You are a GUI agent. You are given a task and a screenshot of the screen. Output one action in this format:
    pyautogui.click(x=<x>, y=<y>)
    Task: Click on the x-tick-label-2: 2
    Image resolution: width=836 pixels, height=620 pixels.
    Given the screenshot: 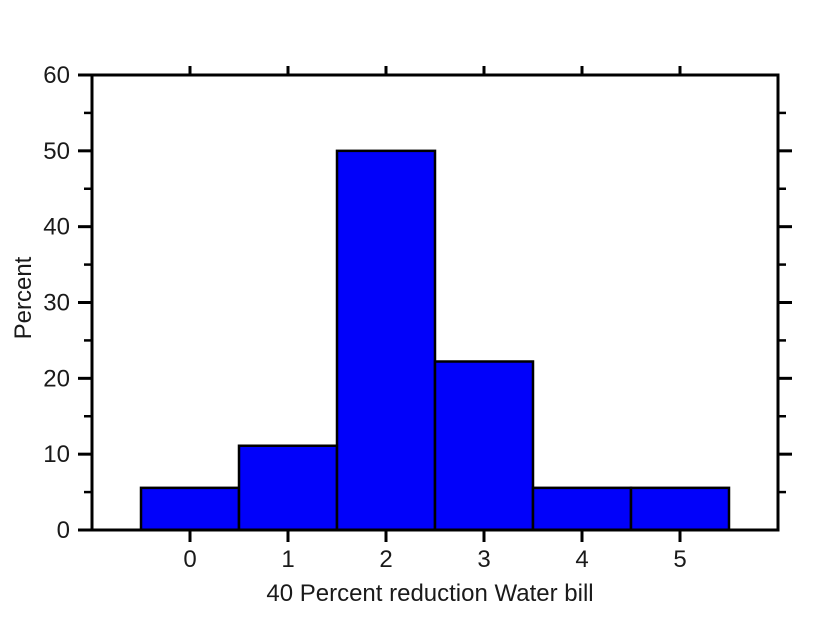 What is the action you would take?
    pyautogui.click(x=385, y=559)
    